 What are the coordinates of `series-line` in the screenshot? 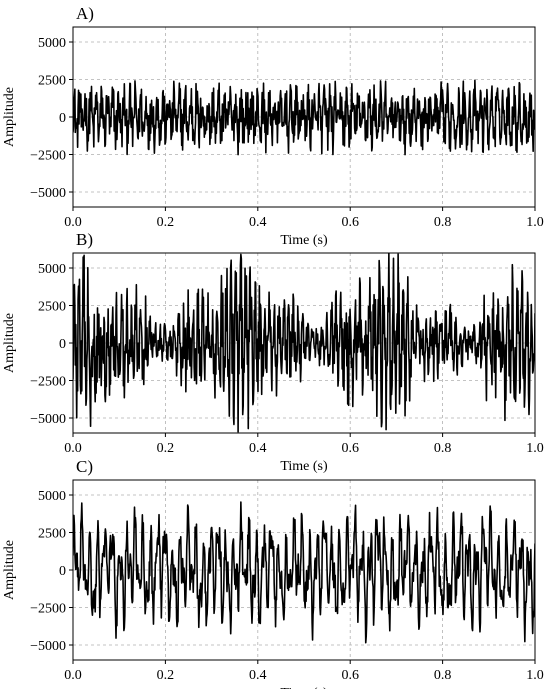 It's located at (304, 117).